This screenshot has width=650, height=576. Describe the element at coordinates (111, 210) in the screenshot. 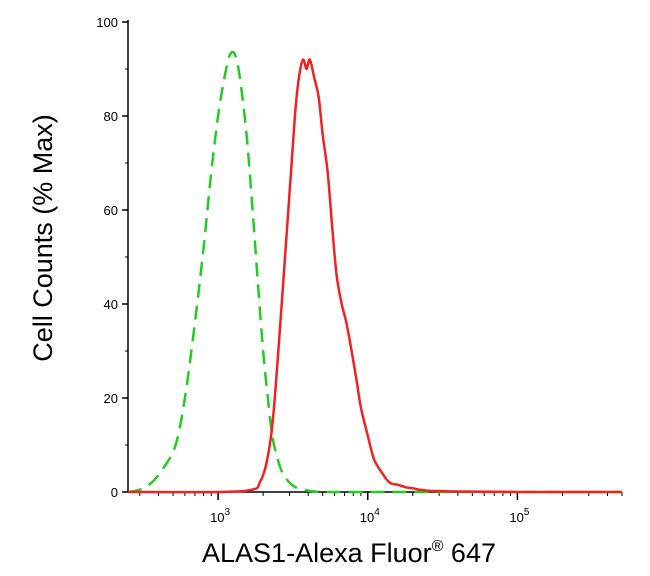

I see `y-tick-label: 60` at that location.